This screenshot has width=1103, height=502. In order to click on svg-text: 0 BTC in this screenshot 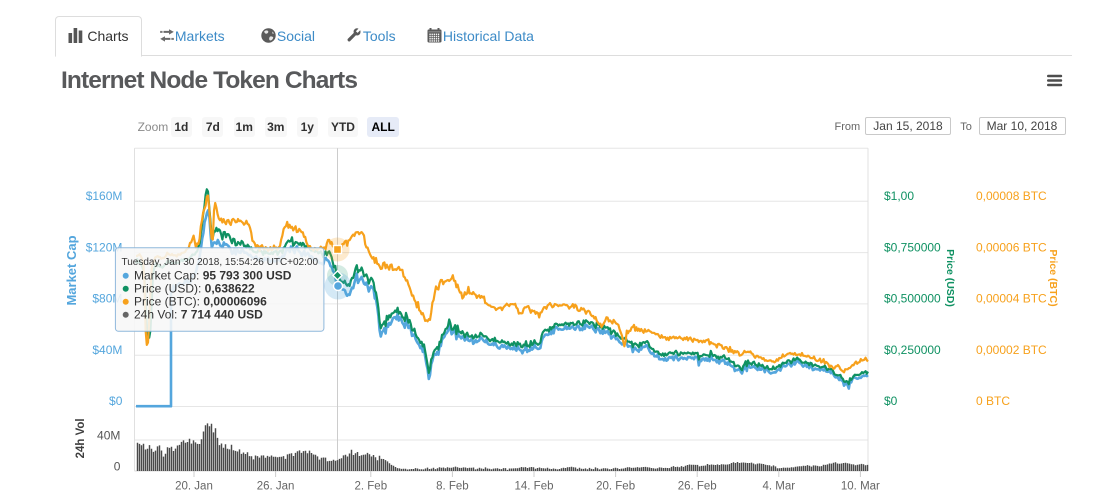, I will do `click(993, 401)`.